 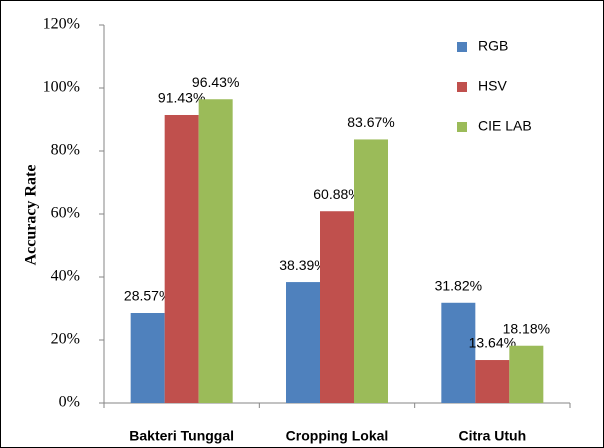 I want to click on y-tick-label: 60%, so click(x=65, y=213).